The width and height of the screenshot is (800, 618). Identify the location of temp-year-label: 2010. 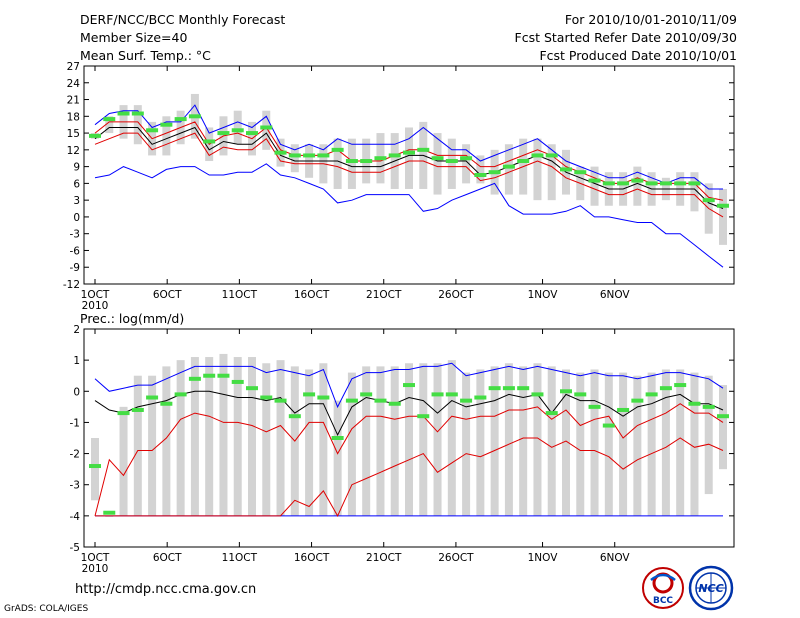
(95, 306).